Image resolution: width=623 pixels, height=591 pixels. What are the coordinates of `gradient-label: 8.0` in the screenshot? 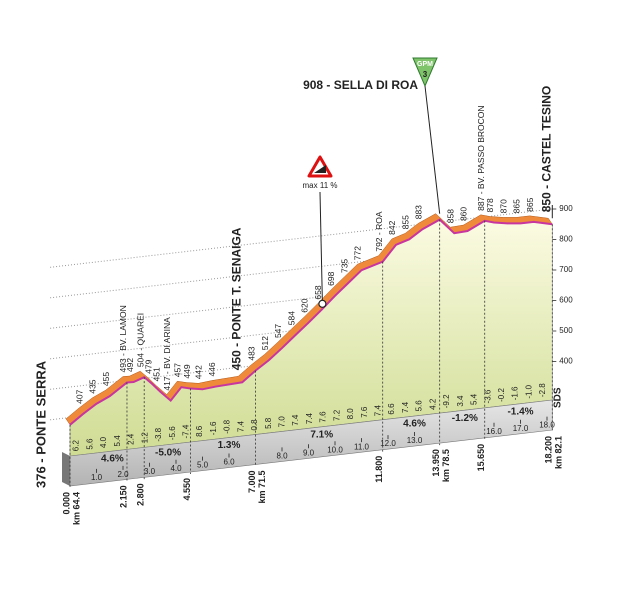 It's located at (350, 414).